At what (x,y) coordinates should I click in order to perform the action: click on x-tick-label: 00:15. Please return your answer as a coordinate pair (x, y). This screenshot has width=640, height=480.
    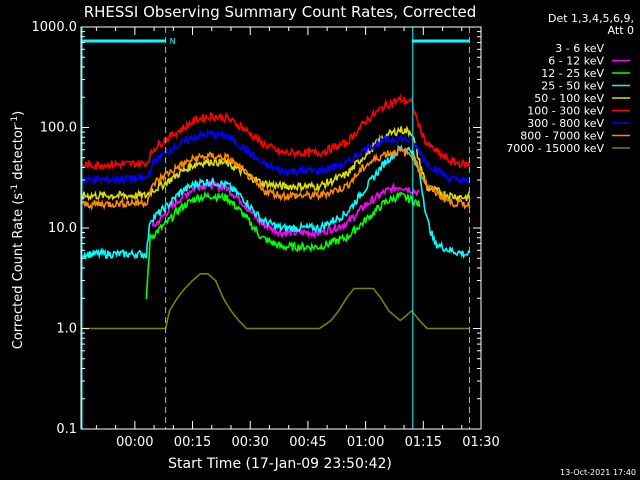
    Looking at the image, I should click on (192, 442).